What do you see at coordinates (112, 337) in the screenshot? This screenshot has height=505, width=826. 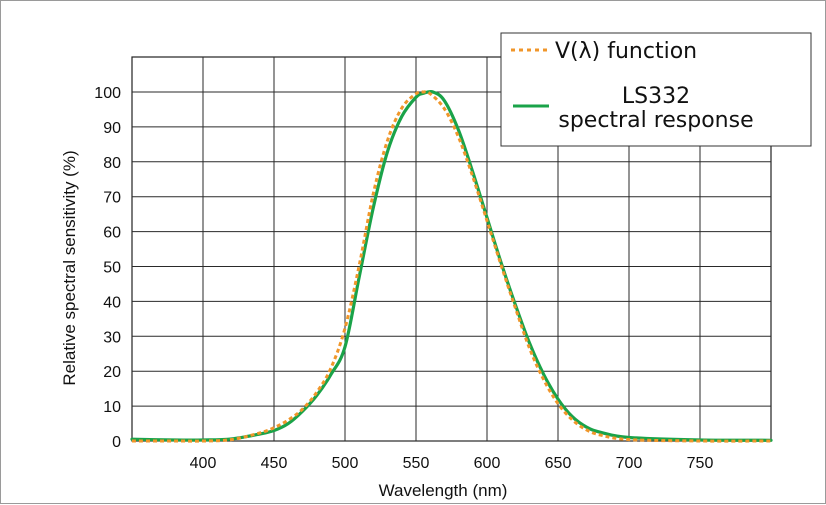 I see `y-tick-label: 30` at bounding box center [112, 337].